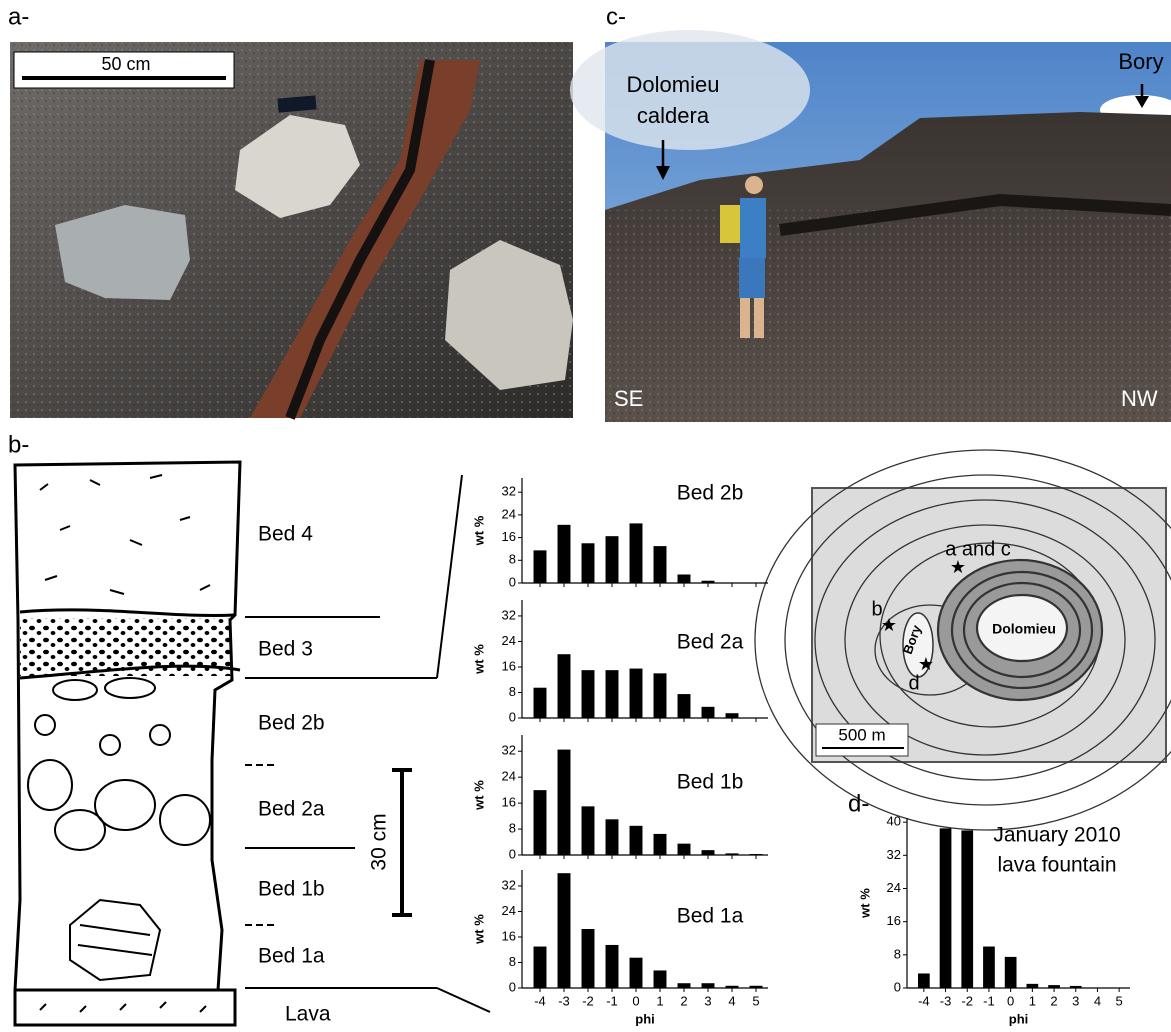 Image resolution: width=1171 pixels, height=1032 pixels. What do you see at coordinates (978, 549) in the screenshot?
I see `map-label: a and c` at bounding box center [978, 549].